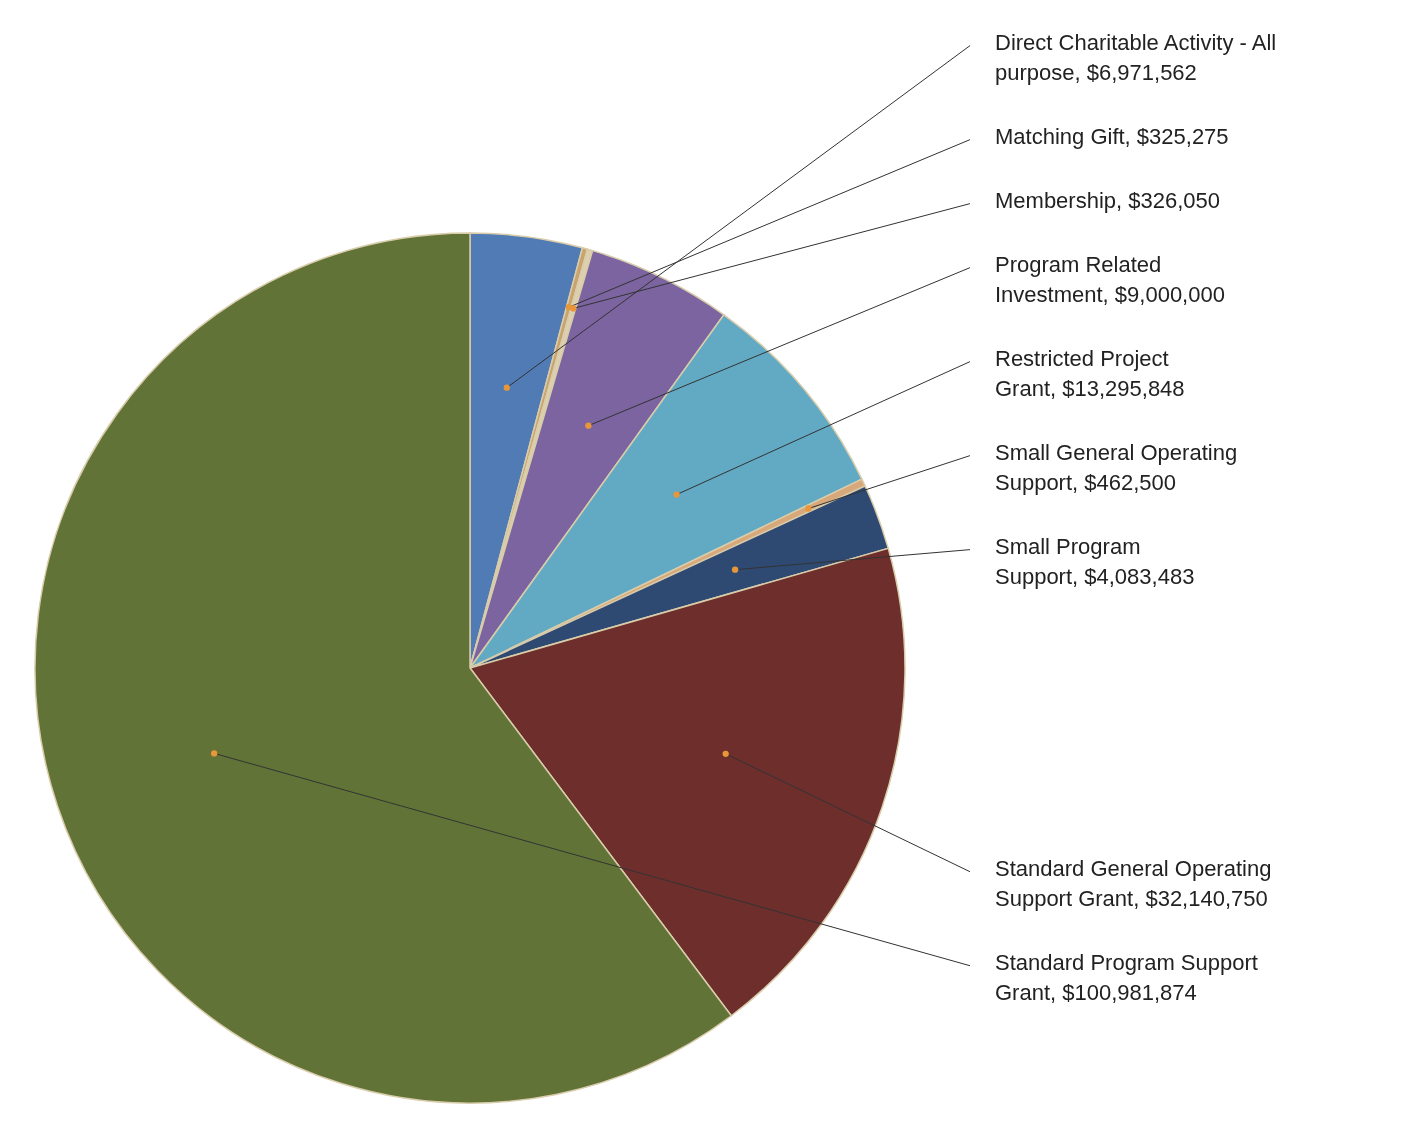  What do you see at coordinates (1116, 467) in the screenshot?
I see `slice-label: Small General Operating Support, $462,500` at bounding box center [1116, 467].